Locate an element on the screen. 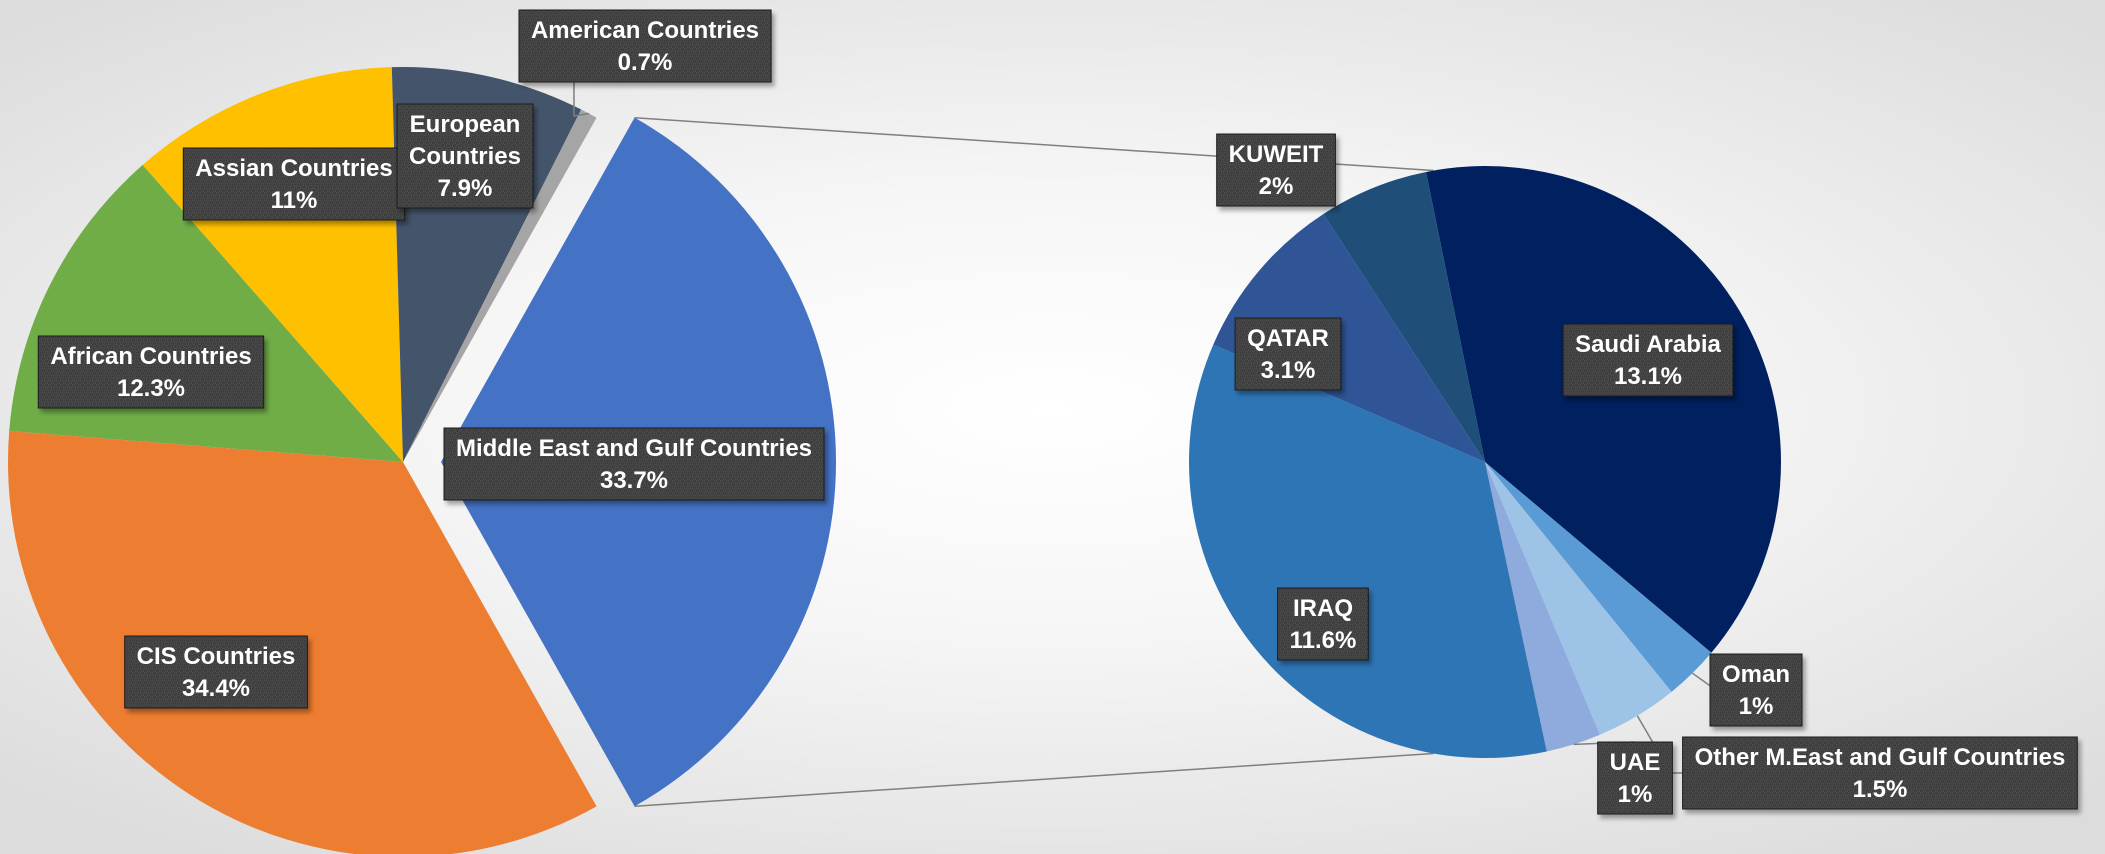 The image size is (2105, 854). data-label-sub-saudi-arabia: Saudi Arabia 13.1% is located at coordinates (1648, 360).